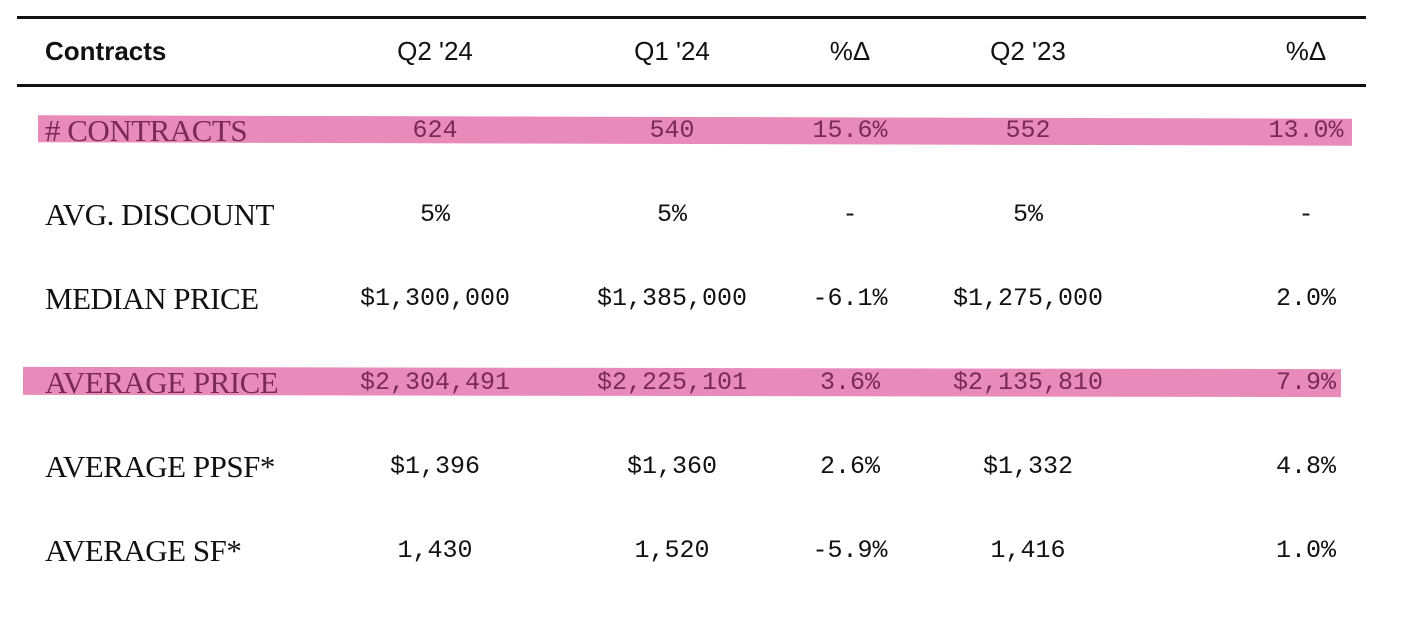 Image resolution: width=1409 pixels, height=625 pixels. I want to click on header-col-q2-23: Q2 '23, so click(1028, 51).